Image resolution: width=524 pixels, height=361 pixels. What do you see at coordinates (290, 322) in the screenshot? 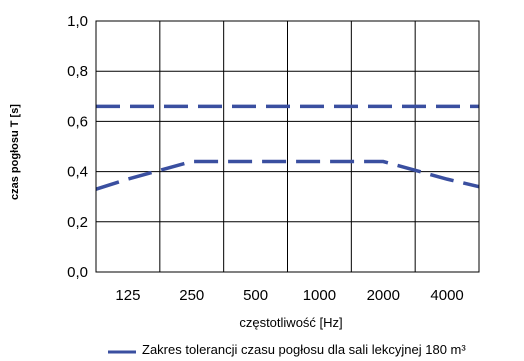
I see `x-axis-label: częstotliwość [Hz]` at bounding box center [290, 322].